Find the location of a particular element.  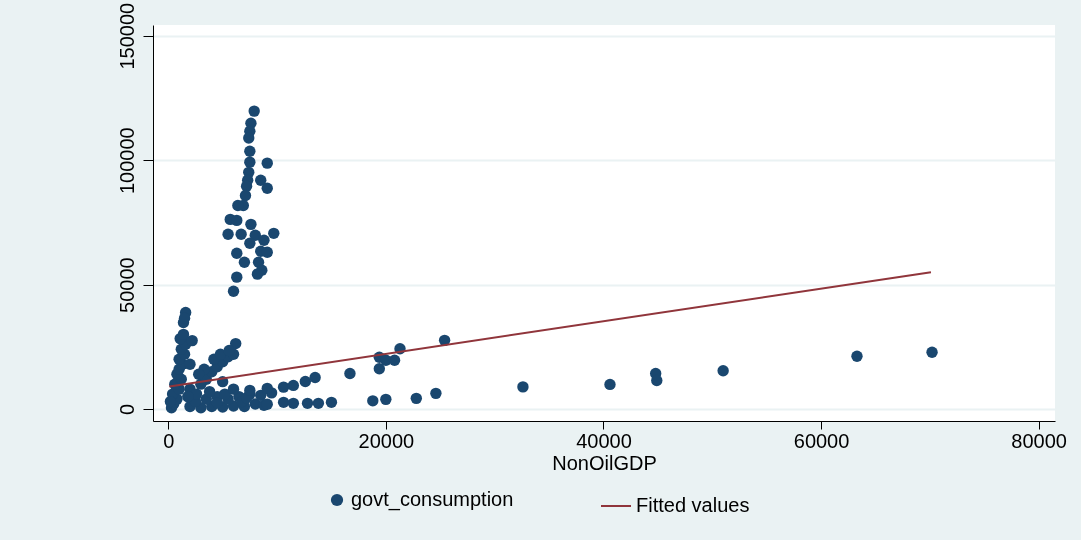

x-tick-label: 40000 is located at coordinates (604, 440).